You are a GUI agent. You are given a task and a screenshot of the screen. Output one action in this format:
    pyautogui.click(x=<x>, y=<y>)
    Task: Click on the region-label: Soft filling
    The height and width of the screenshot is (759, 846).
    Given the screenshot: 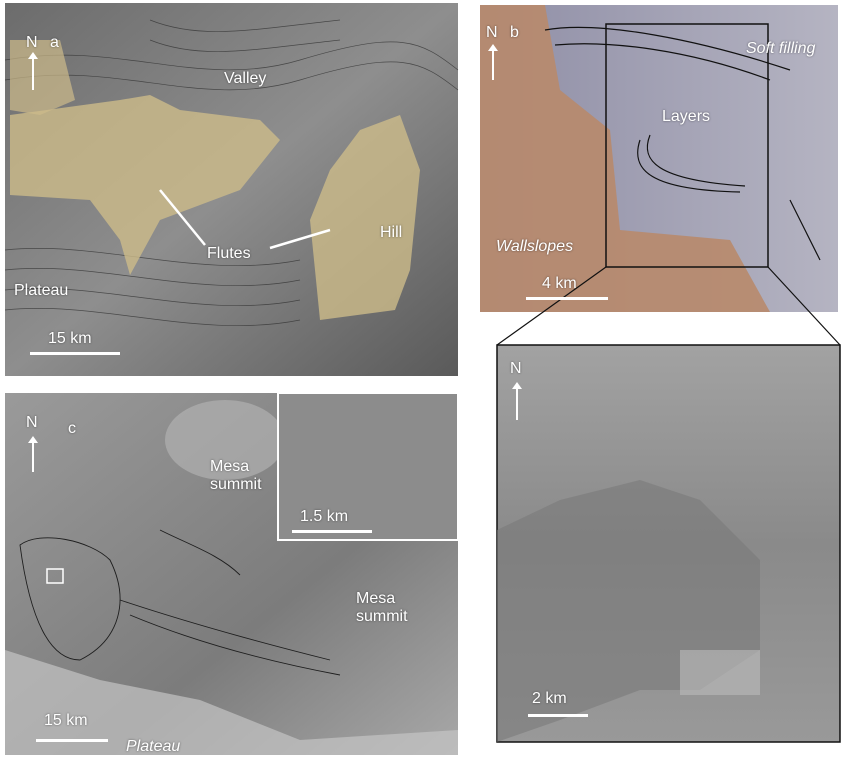 What is the action you would take?
    pyautogui.click(x=781, y=48)
    